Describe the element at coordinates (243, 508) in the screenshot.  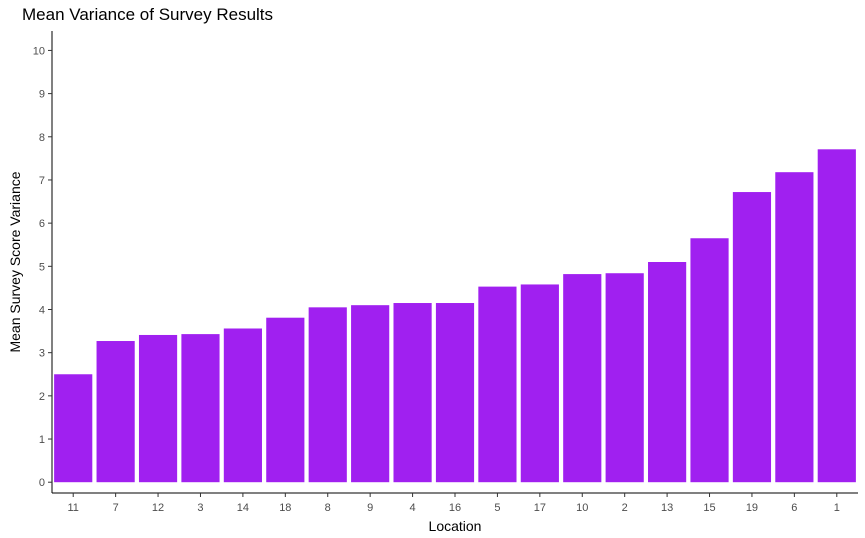
I see `x-tick-label: 14` at that location.